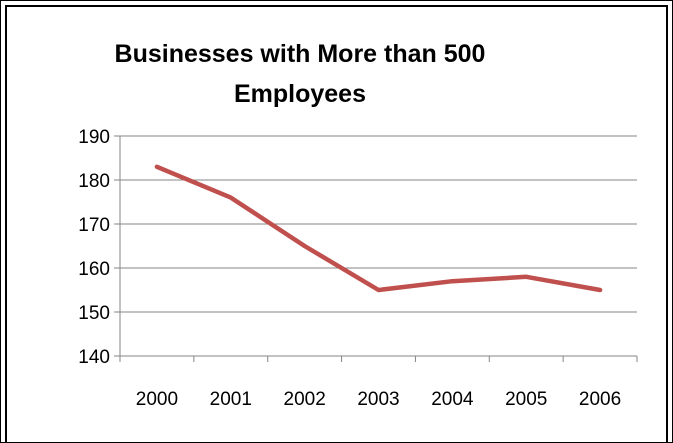 The width and height of the screenshot is (673, 443). Describe the element at coordinates (94, 313) in the screenshot. I see `y-tick-label: 150` at that location.